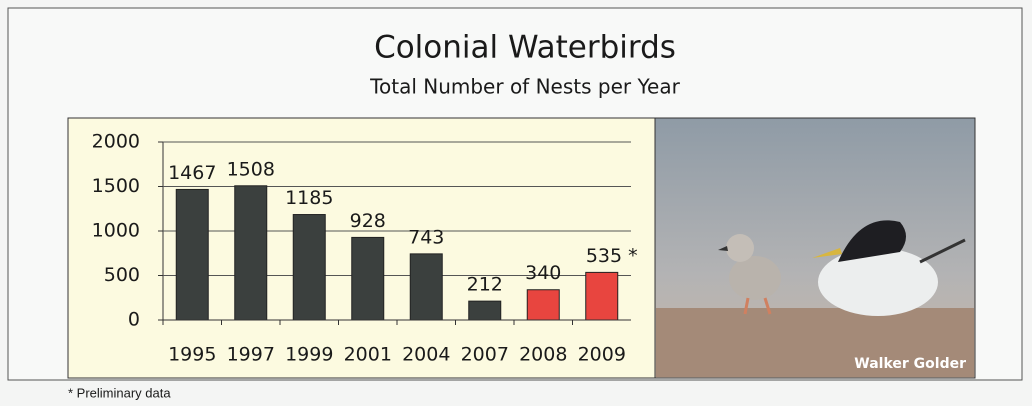 The width and height of the screenshot is (1032, 406). What do you see at coordinates (426, 237) in the screenshot?
I see `value-label: 743` at bounding box center [426, 237].